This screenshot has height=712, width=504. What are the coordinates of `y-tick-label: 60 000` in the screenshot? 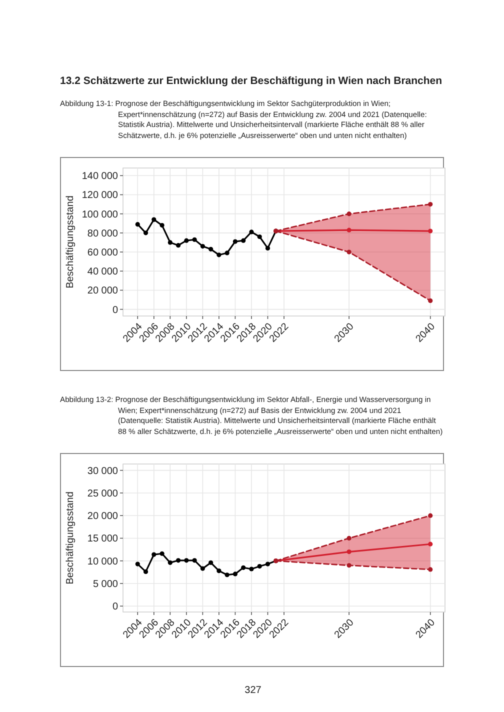 It's located at (102, 253).